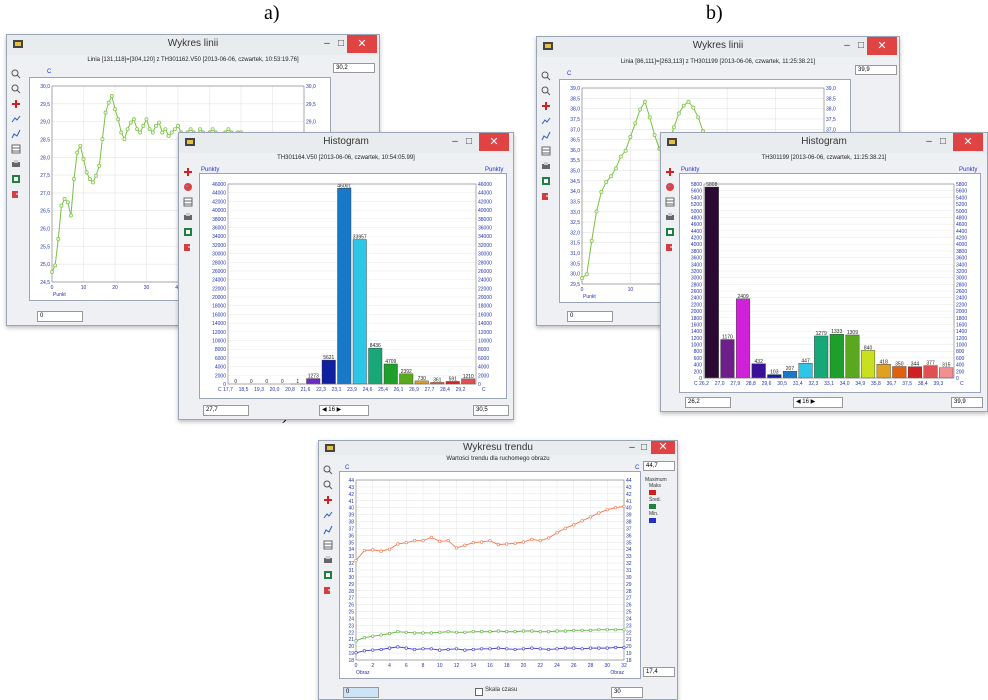  Describe the element at coordinates (220, 350) in the screenshot. I see `y-tick-label: 8000` at that location.